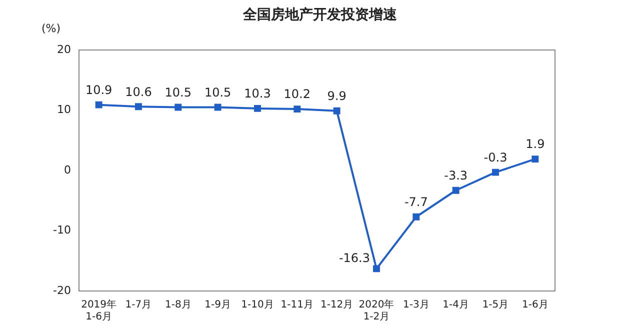 Image resolution: width=640 pixels, height=331 pixels. I want to click on data-label: -7.7, so click(416, 202).